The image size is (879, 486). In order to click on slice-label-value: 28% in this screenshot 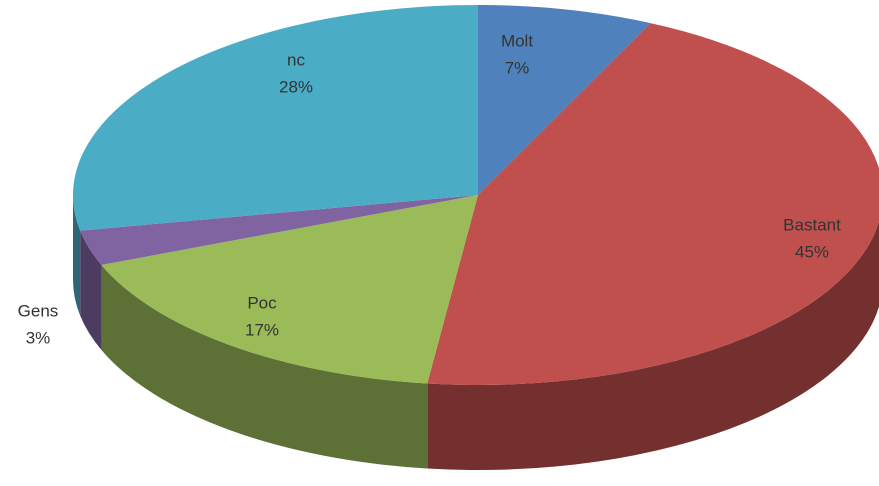, I will do `click(296, 86)`.